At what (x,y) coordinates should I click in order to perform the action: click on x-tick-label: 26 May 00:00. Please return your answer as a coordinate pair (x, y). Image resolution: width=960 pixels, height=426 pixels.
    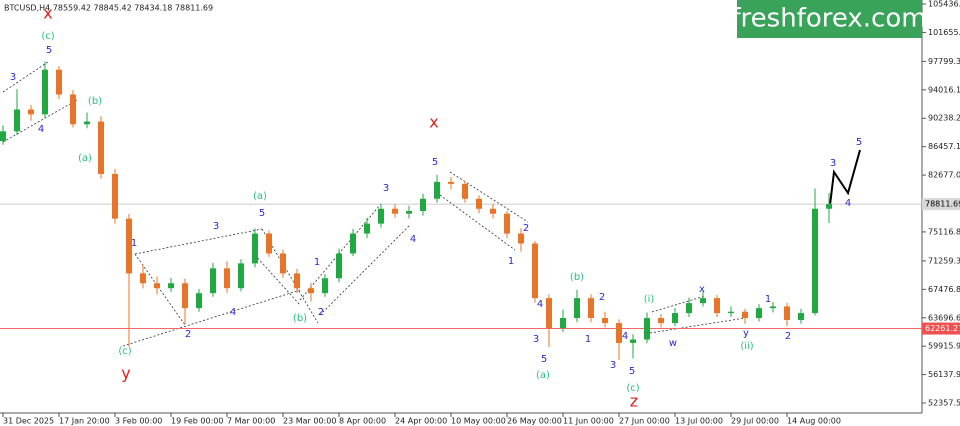
    Looking at the image, I should click on (534, 421).